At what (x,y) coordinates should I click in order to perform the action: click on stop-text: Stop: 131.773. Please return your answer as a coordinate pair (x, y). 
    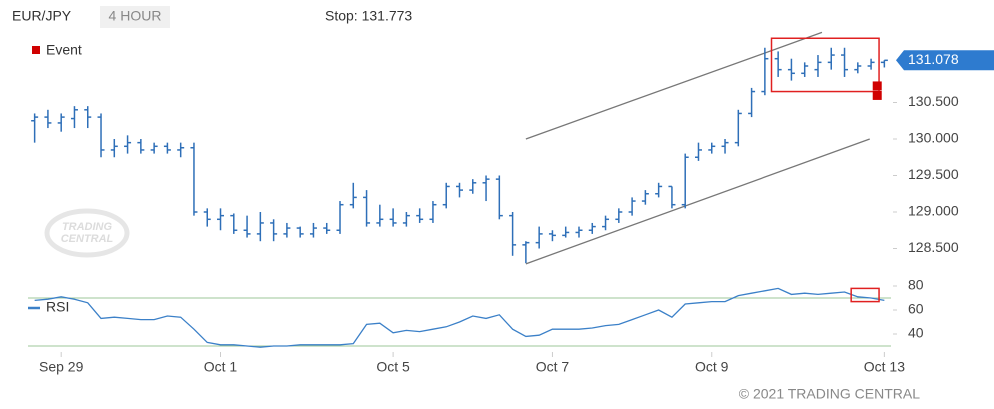
    Looking at the image, I should click on (368, 16).